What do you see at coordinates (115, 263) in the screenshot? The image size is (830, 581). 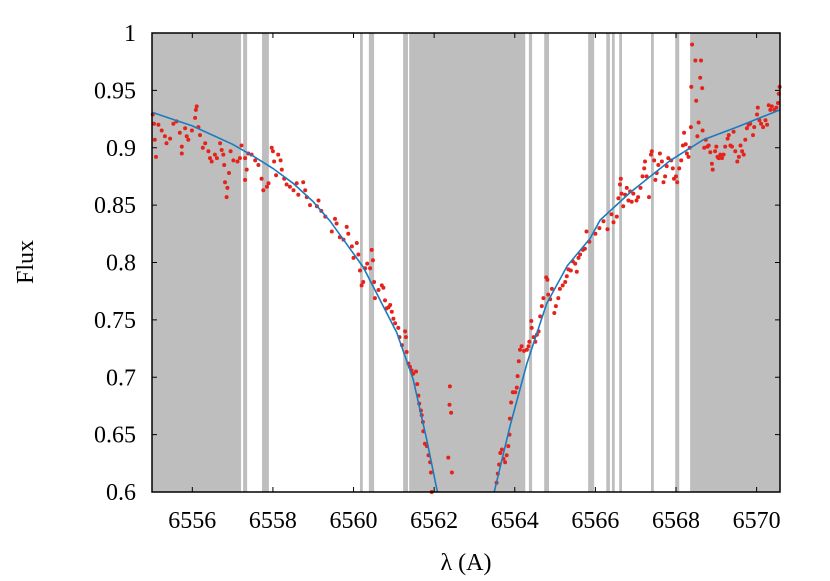 I see `y-tick-labels: 0.6 0.65 0.7 0.75 0.8 0.85 0.9 0.95 1` at bounding box center [115, 263].